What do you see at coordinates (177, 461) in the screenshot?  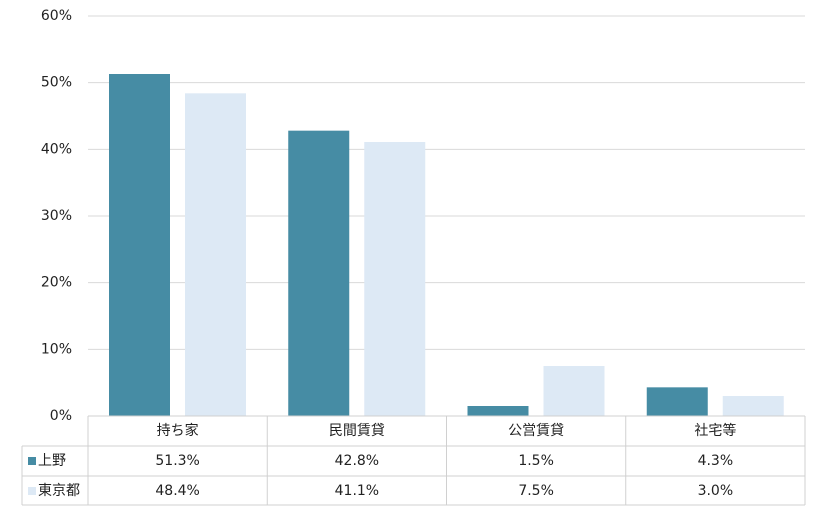 I see `value-label: 51.3%` at bounding box center [177, 461].